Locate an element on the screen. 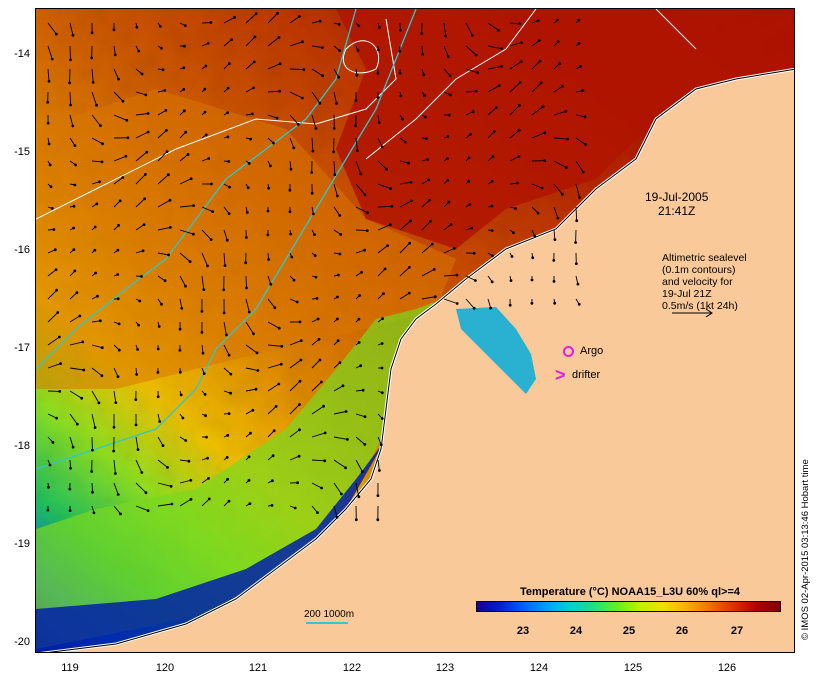 The width and height of the screenshot is (820, 680). altimetry-line: Altimetric sealevel is located at coordinates (704, 258).